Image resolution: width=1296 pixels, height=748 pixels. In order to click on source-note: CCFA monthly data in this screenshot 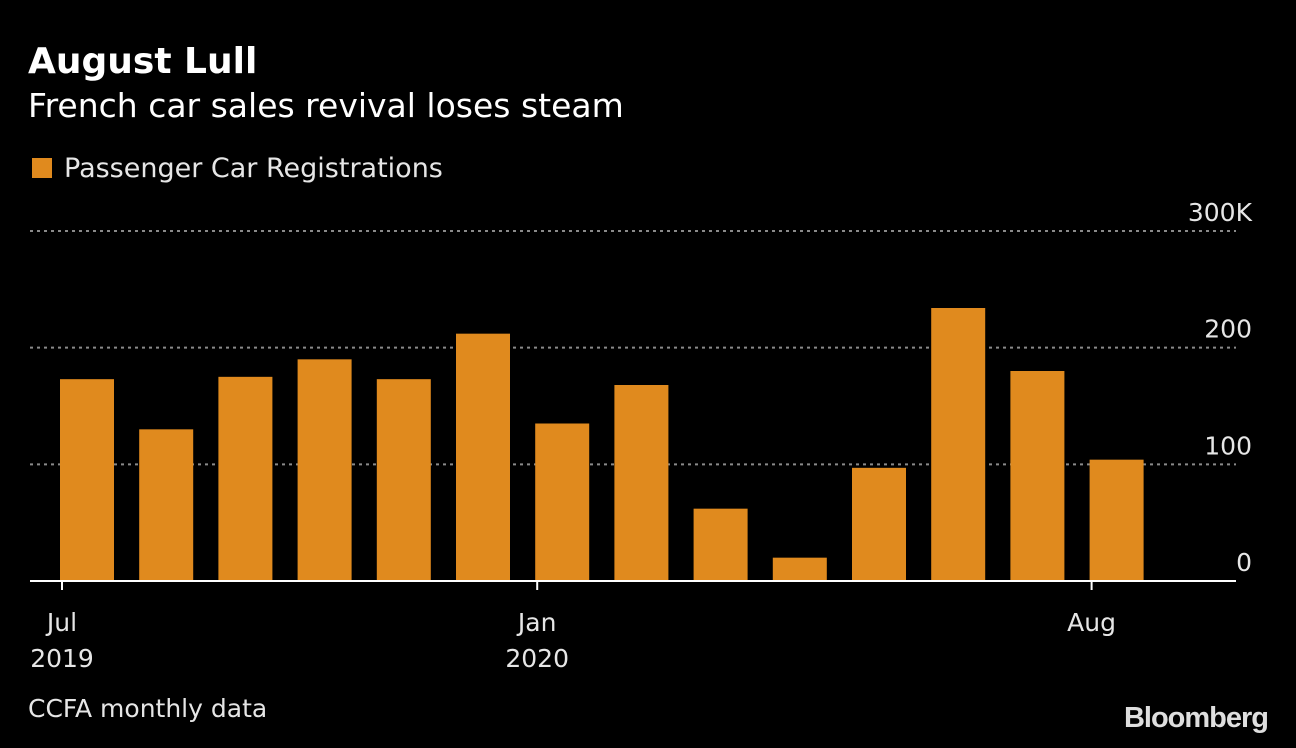, I will do `click(148, 708)`.